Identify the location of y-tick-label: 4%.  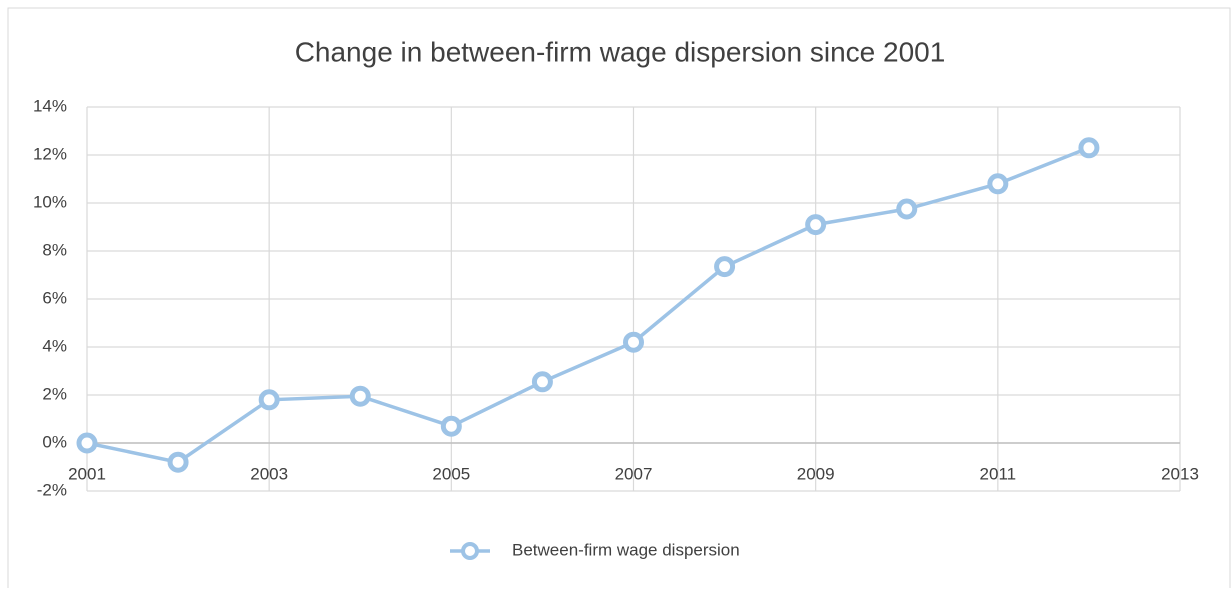
(54, 345).